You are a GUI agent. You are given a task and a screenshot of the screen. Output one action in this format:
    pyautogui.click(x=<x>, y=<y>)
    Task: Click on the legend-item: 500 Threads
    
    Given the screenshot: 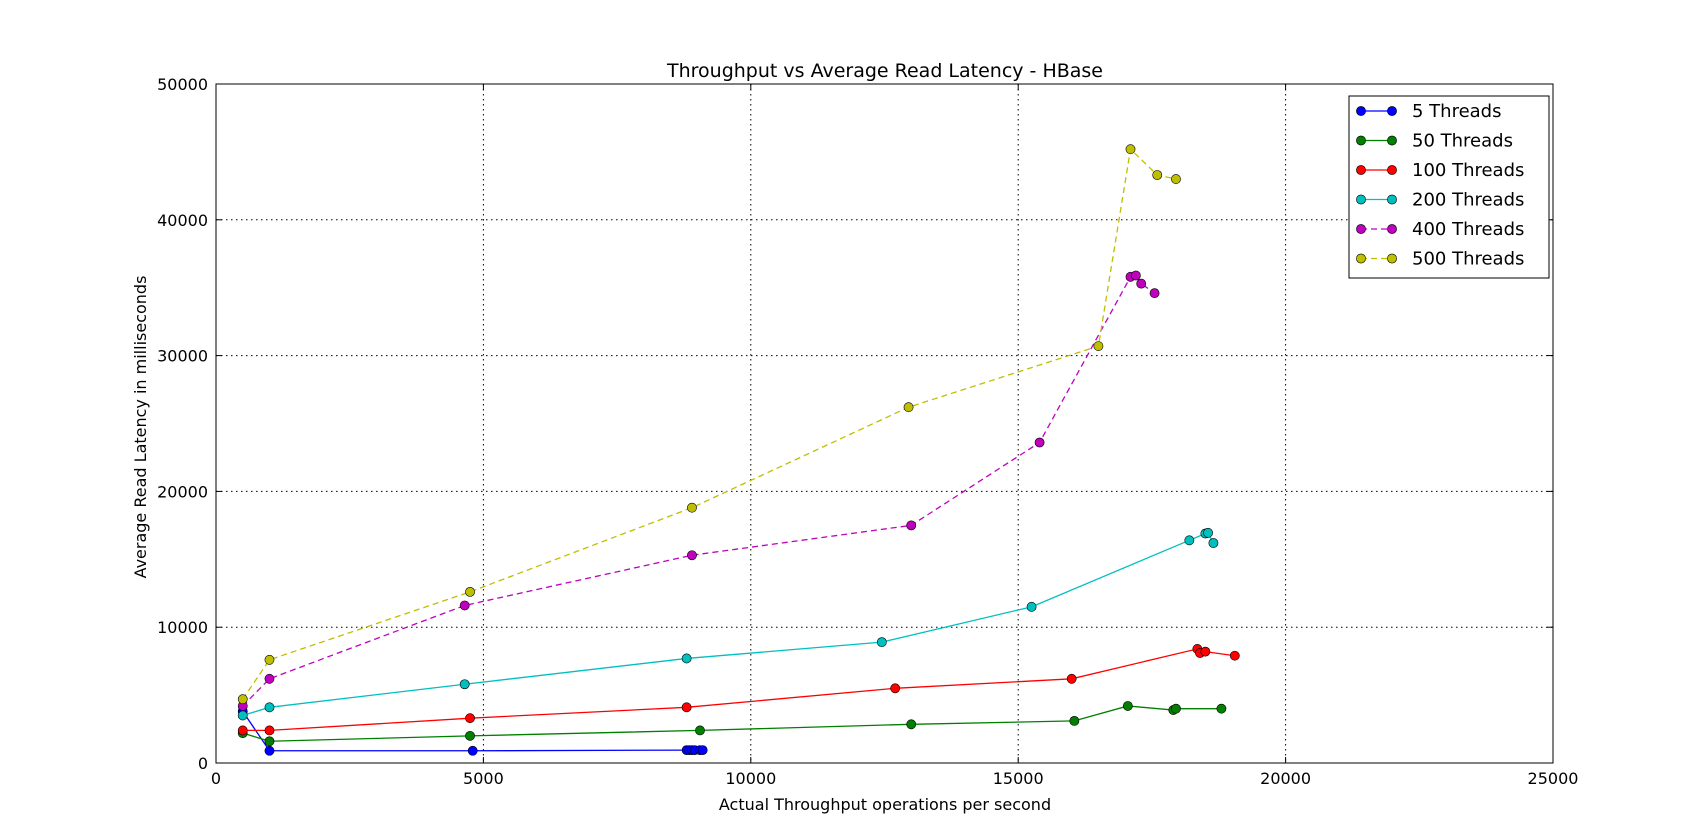 What is the action you would take?
    pyautogui.click(x=1440, y=259)
    